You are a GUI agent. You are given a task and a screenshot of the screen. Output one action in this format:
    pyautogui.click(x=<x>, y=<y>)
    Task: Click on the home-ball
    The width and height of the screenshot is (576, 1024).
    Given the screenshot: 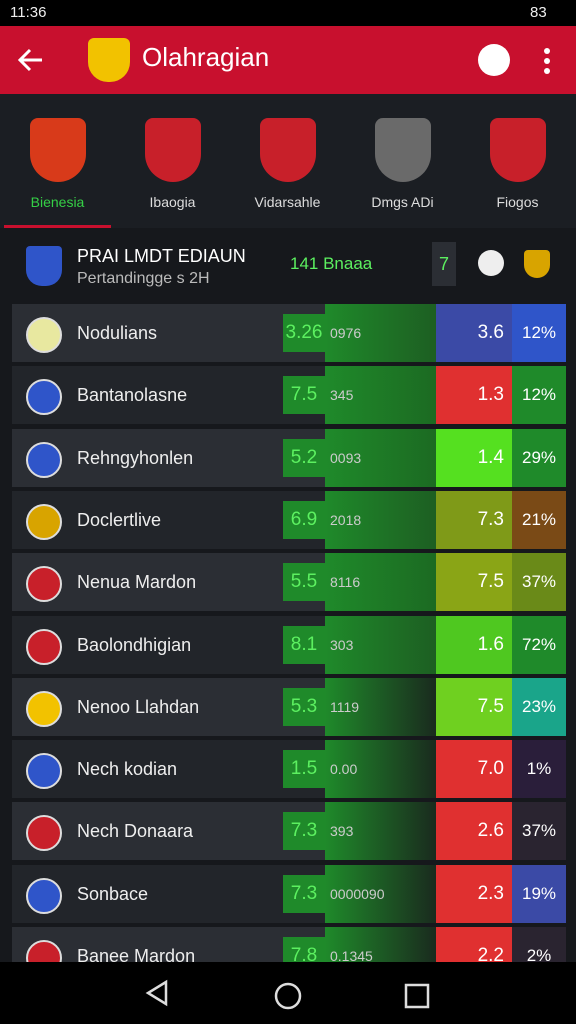 What is the action you would take?
    pyautogui.click(x=491, y=263)
    